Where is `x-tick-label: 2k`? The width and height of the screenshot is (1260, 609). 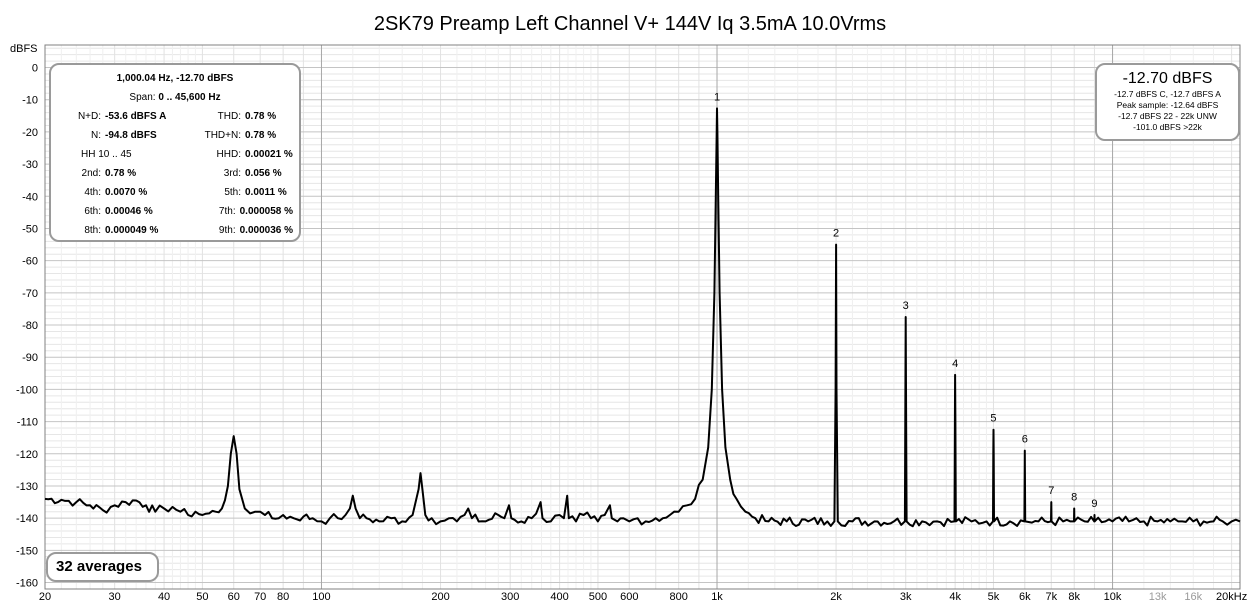 x-tick-label: 2k is located at coordinates (836, 597).